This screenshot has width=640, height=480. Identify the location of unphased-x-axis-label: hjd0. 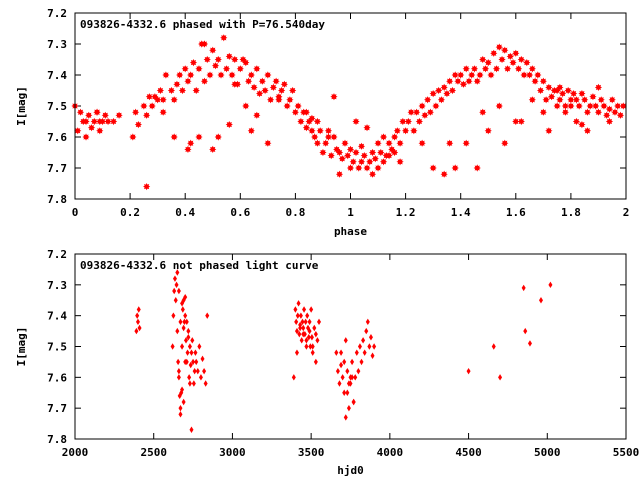
(350, 470).